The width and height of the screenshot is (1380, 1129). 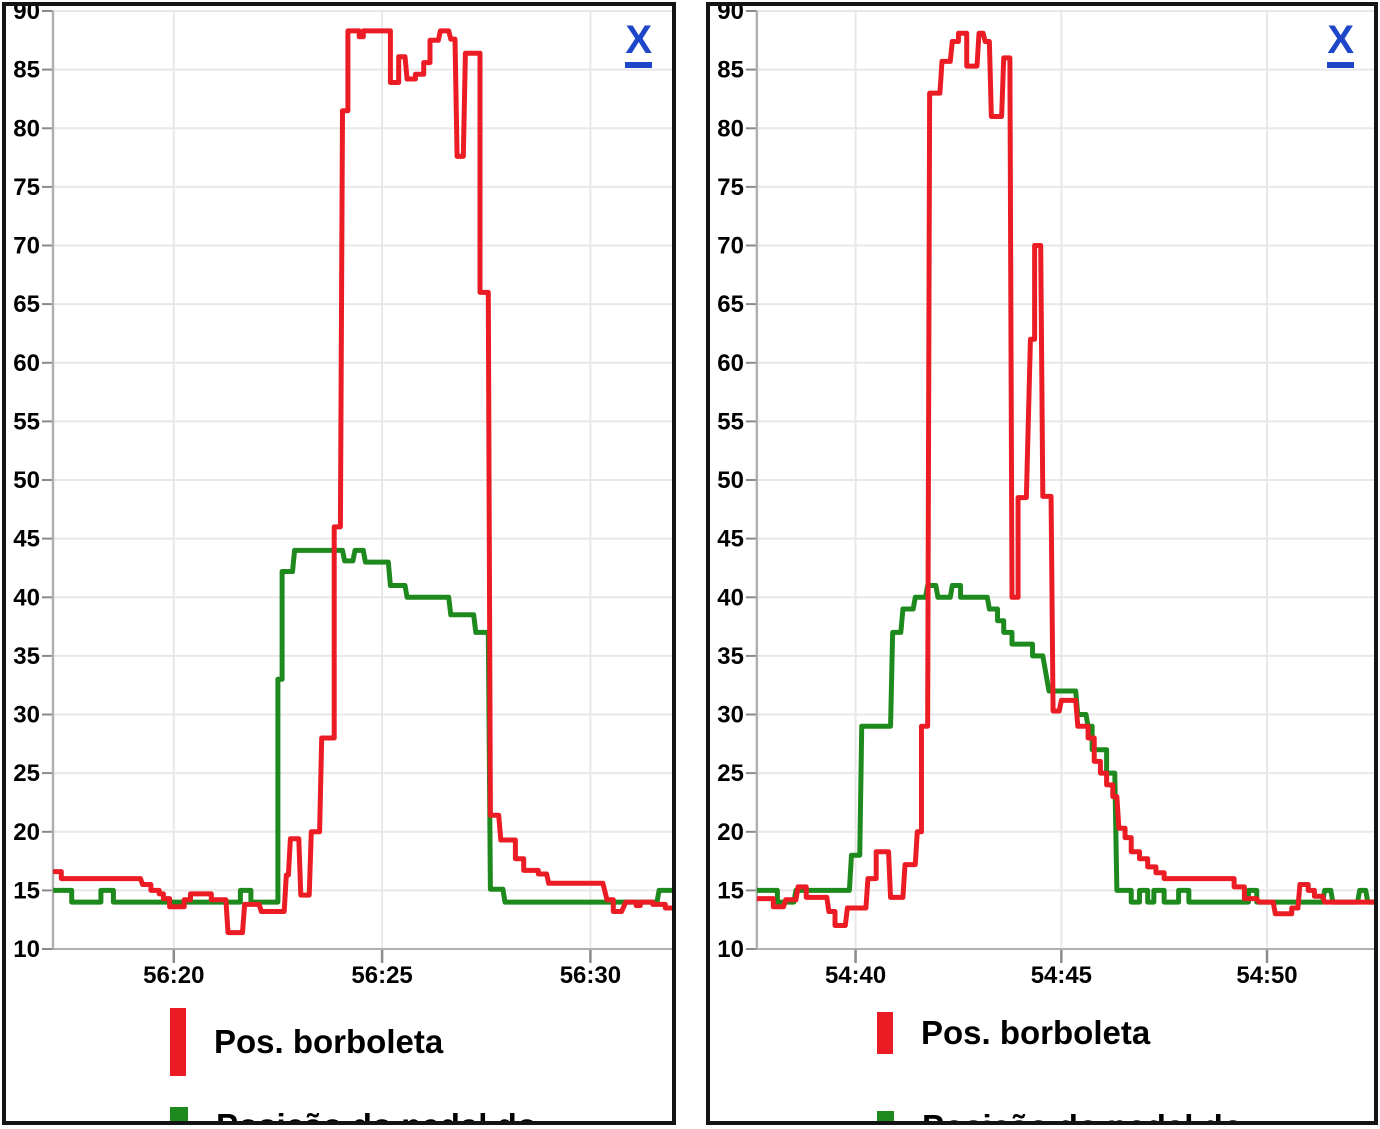 What do you see at coordinates (1266, 975) in the screenshot?
I see `x-tick-label: 54:50` at bounding box center [1266, 975].